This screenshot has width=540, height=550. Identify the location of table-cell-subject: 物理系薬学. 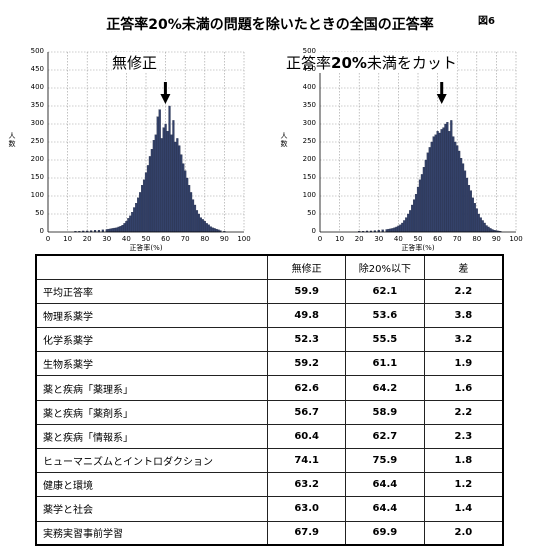
(152, 315).